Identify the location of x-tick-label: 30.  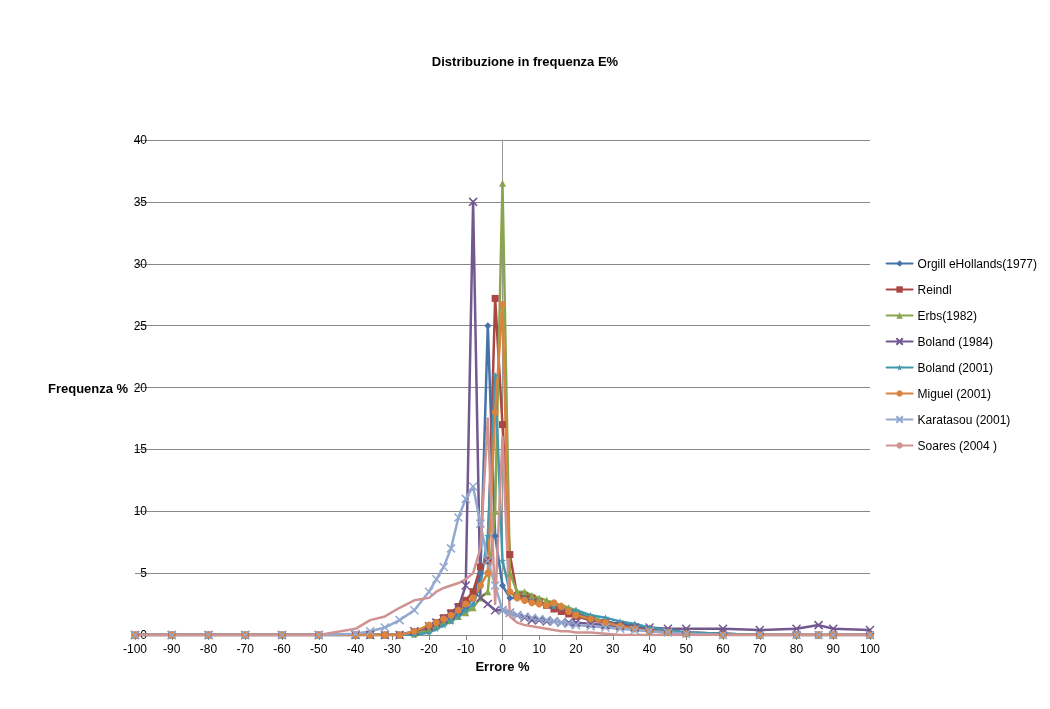
(613, 649).